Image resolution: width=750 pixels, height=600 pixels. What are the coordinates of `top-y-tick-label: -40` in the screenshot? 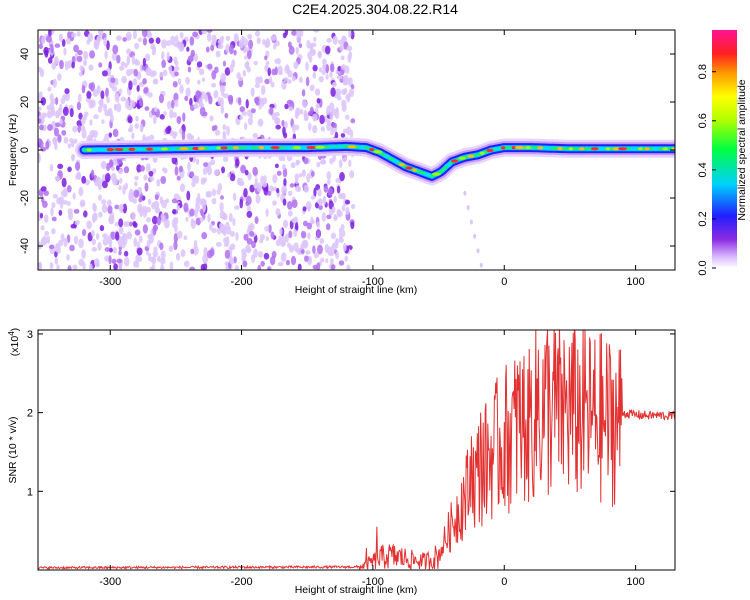 It's located at (25, 246).